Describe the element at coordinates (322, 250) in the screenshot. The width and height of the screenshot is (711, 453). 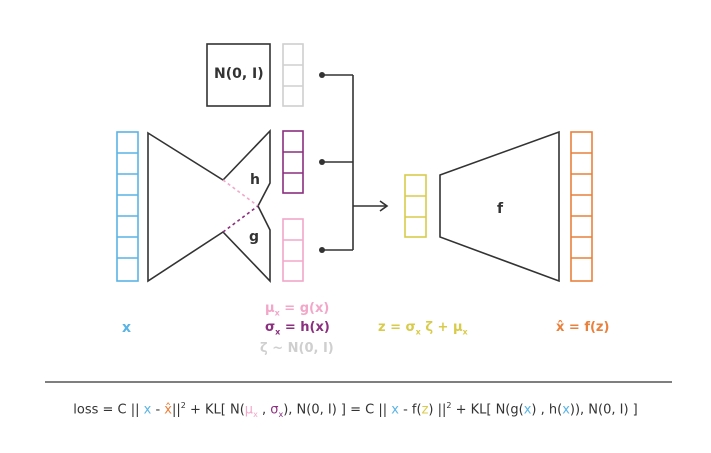
I see `connector-dot-mu` at that location.